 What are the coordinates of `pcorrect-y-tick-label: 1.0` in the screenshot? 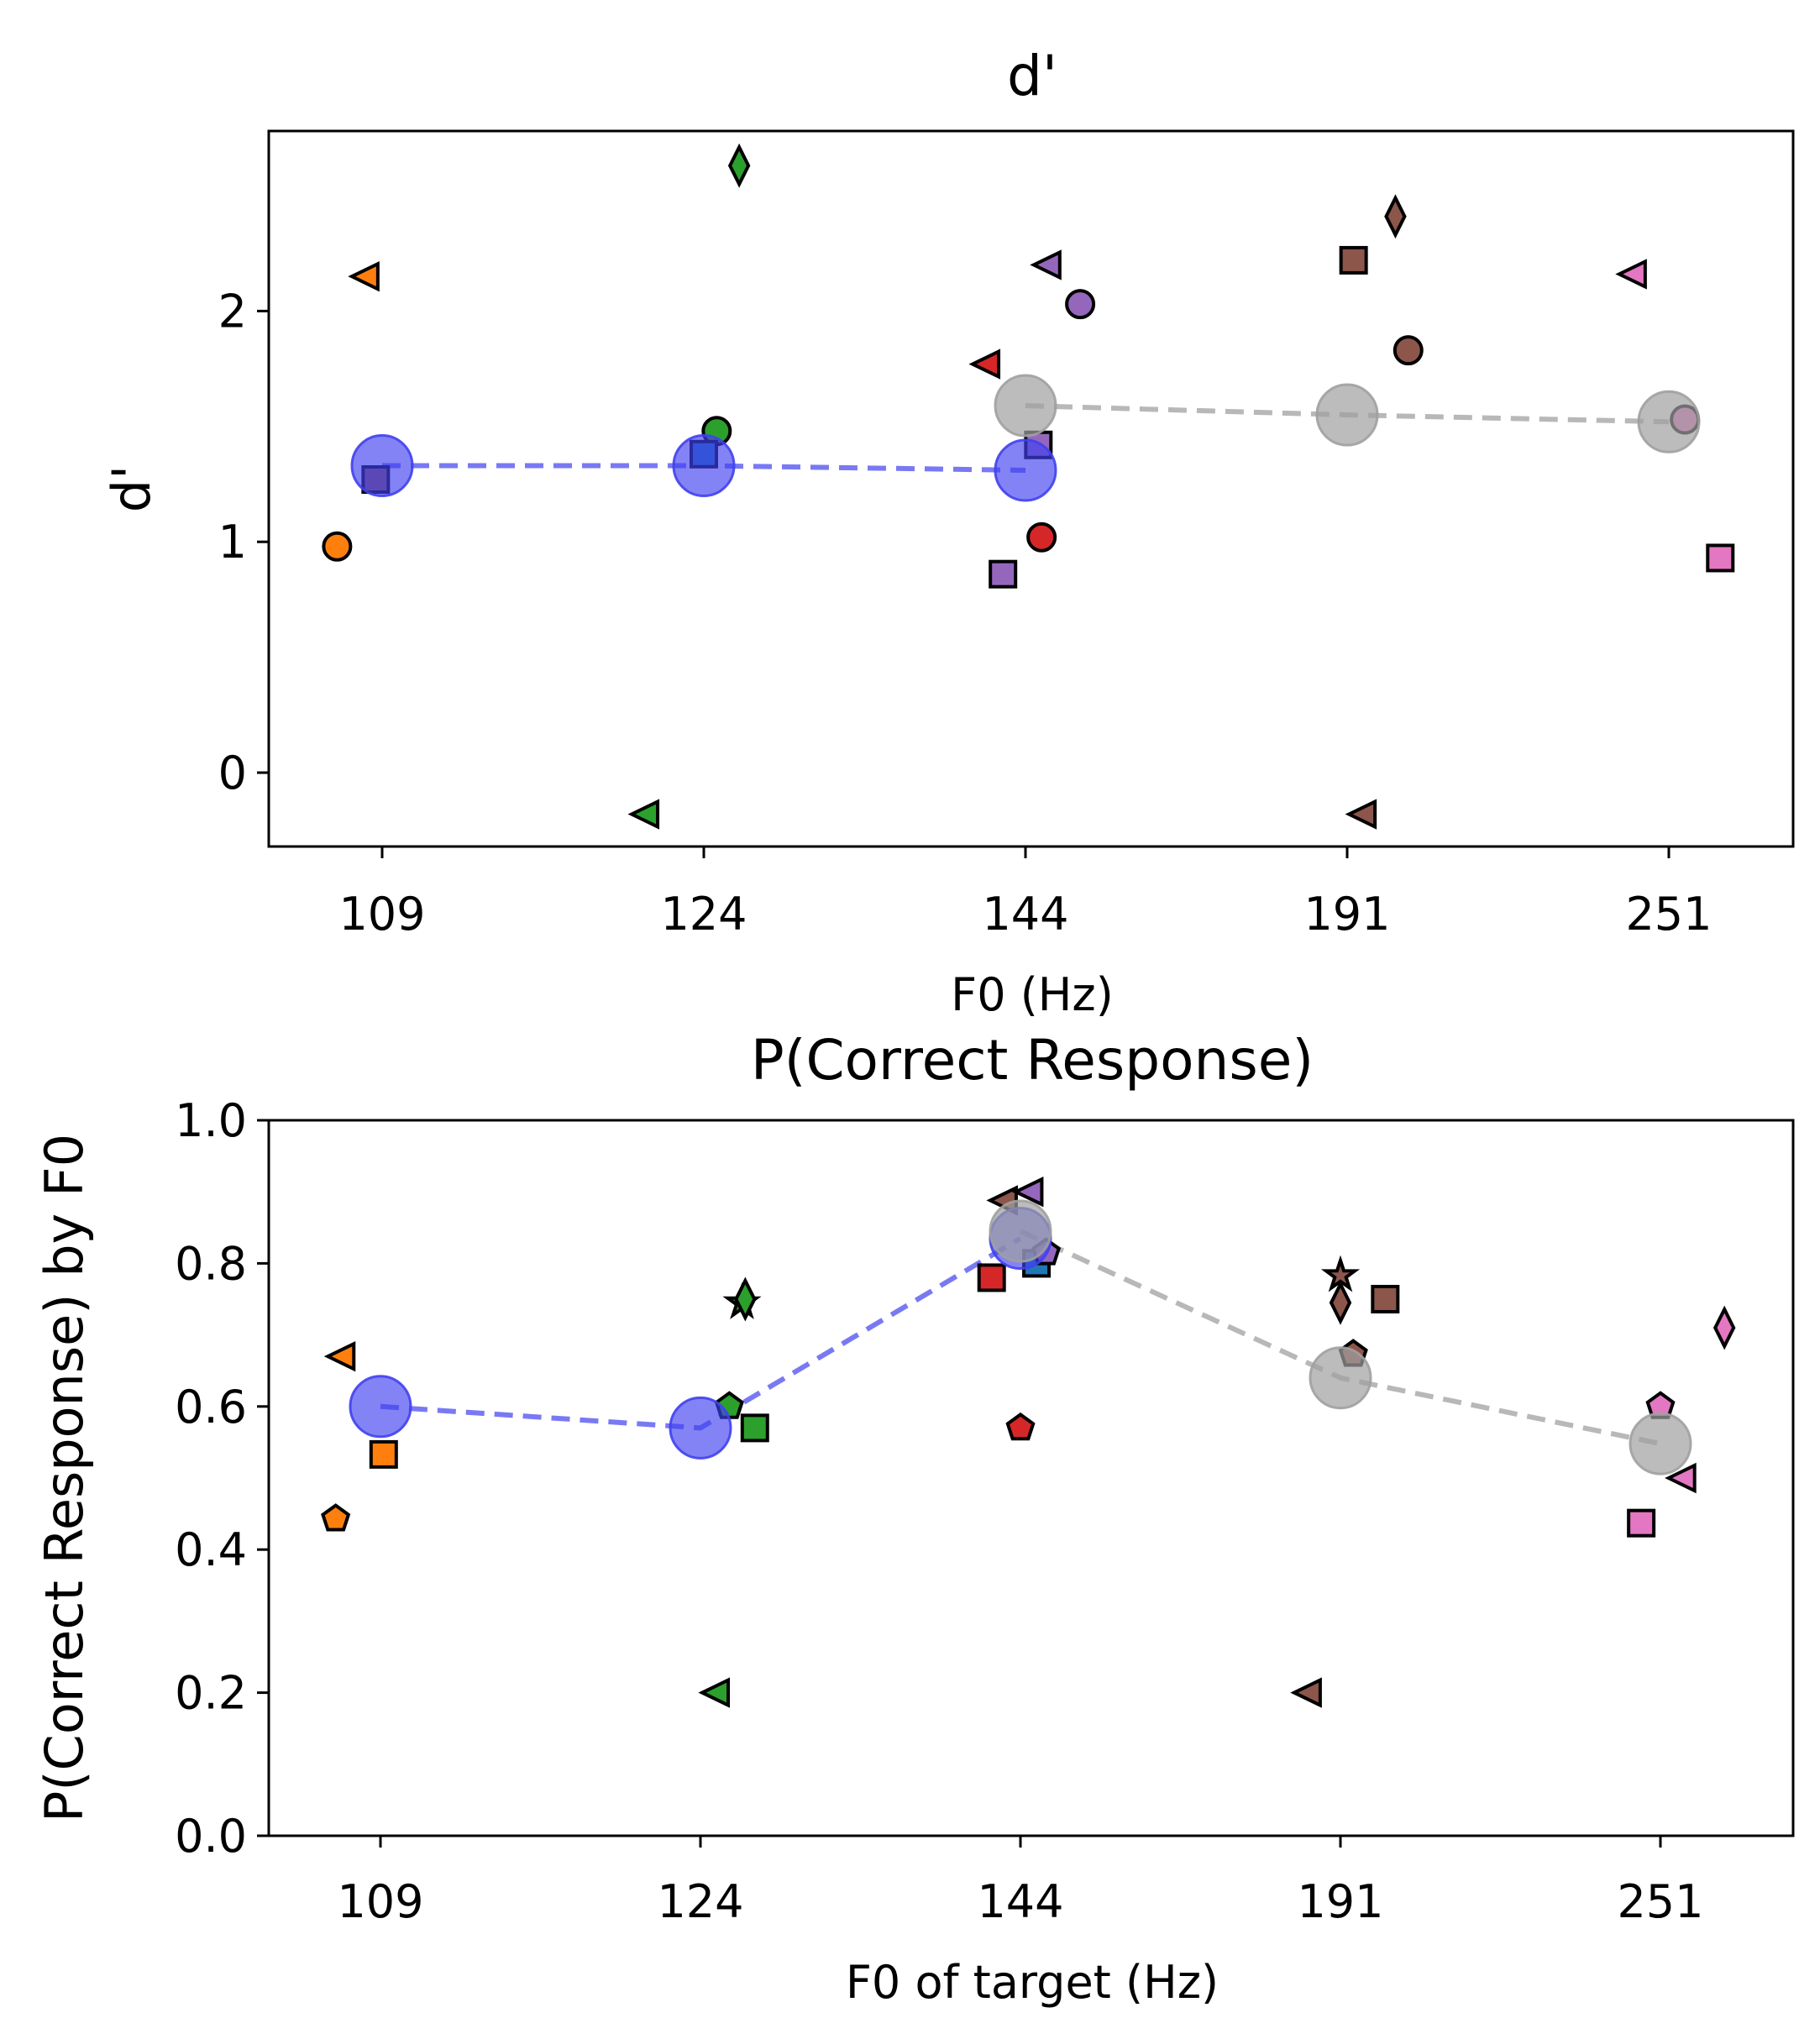 It's located at (211, 1120).